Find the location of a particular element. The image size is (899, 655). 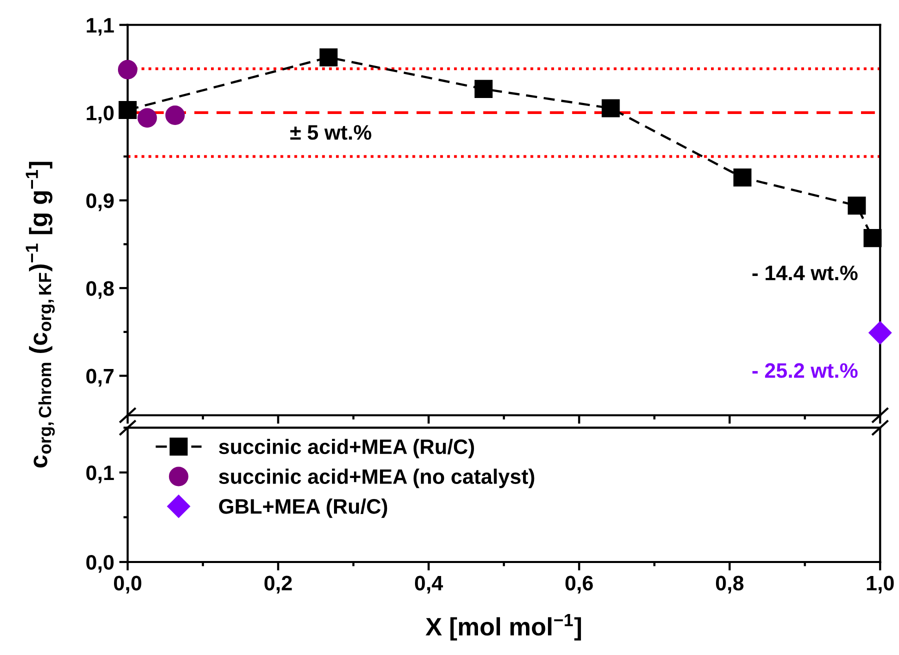

y-tick-label: 1,1 is located at coordinates (100, 27).